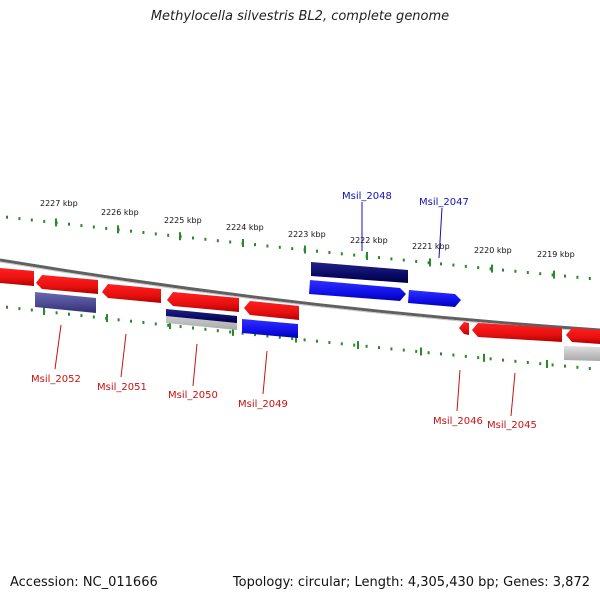 The width and height of the screenshot is (600, 600). Describe the element at coordinates (582, 353) in the screenshot. I see `gene-msil-2044-shadow` at that location.